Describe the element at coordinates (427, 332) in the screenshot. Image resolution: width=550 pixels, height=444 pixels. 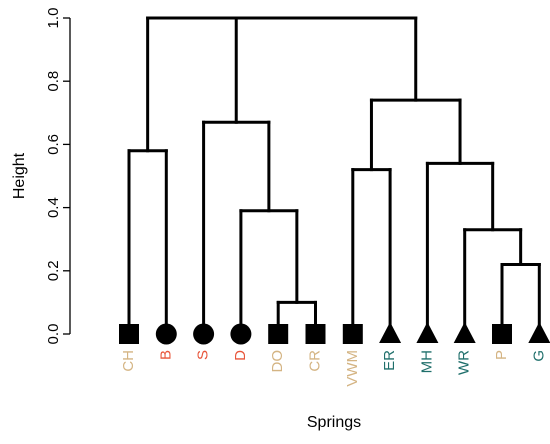
I see `leaf-marker-mh` at that location.